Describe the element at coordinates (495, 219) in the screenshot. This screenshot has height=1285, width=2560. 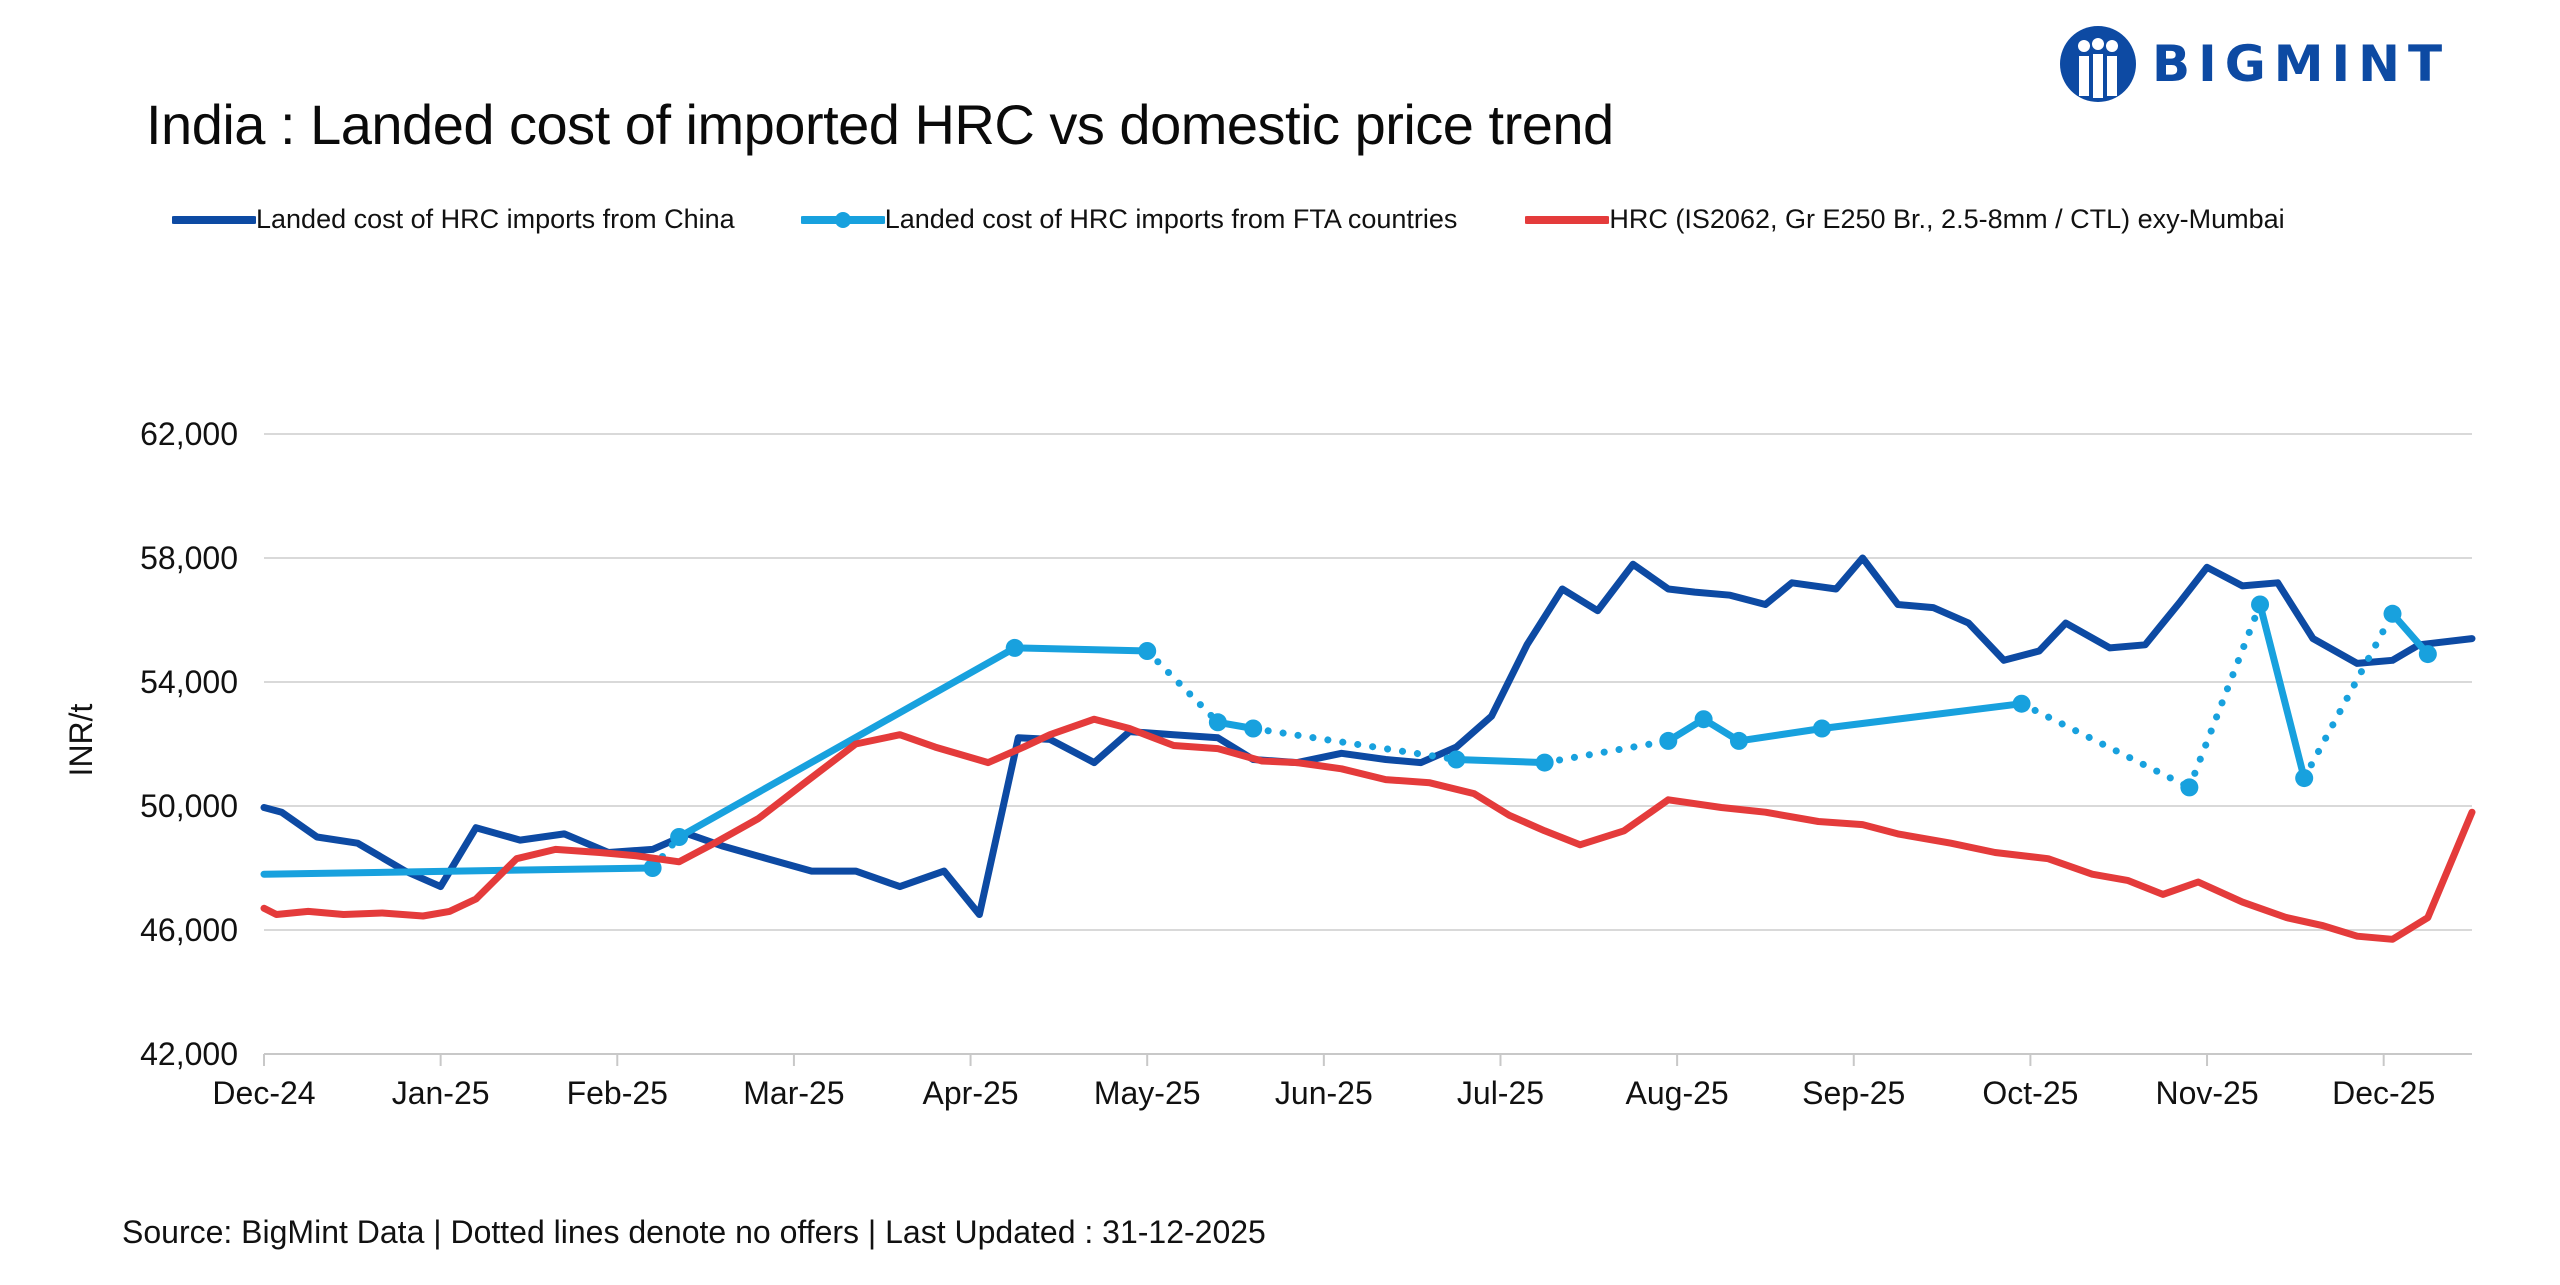
I see `legend-label-china: Landed cost of HRC imports from China` at that location.